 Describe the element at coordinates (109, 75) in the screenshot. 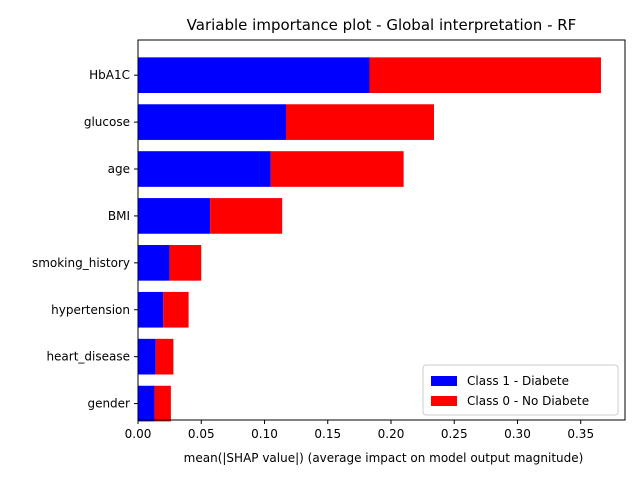

I see `y-tick-label-HbA1C: HbA1C` at that location.